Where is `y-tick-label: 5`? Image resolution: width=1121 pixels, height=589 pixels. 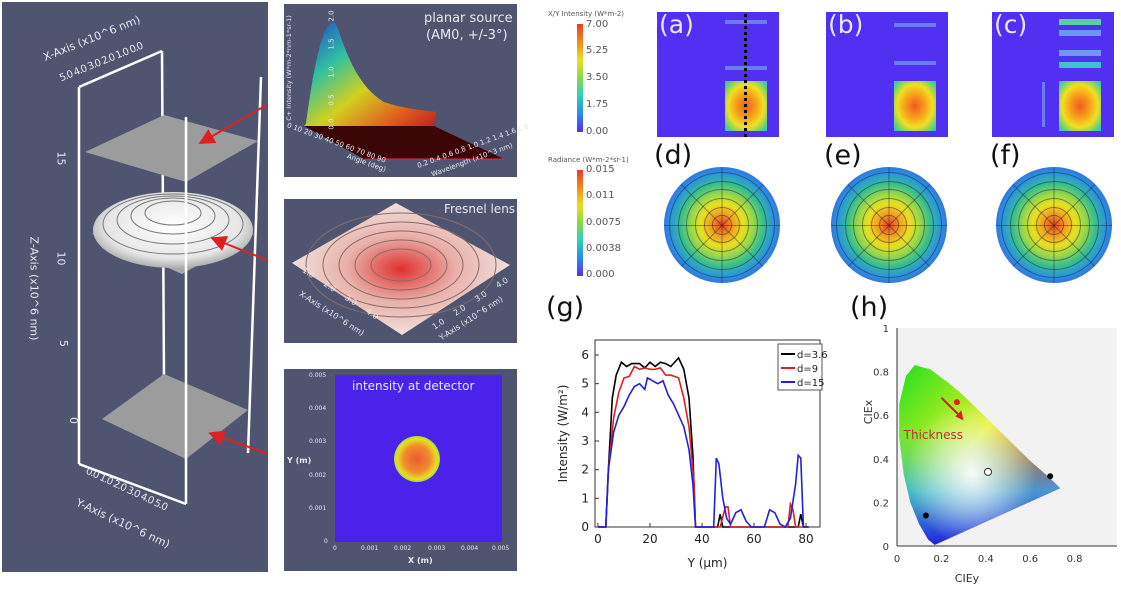
y-tick-label: 5 is located at coordinates (585, 384).